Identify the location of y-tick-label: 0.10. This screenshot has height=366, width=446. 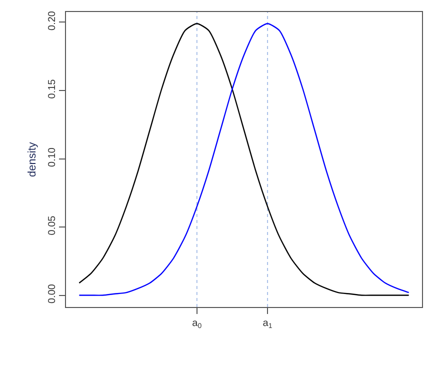
(52, 157).